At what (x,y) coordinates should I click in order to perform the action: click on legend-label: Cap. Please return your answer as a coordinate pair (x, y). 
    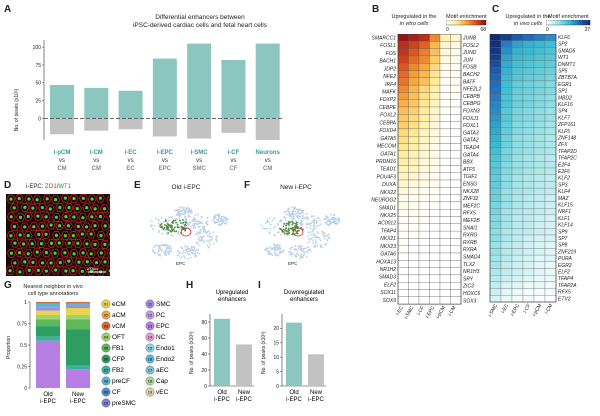
    Looking at the image, I should click on (162, 381).